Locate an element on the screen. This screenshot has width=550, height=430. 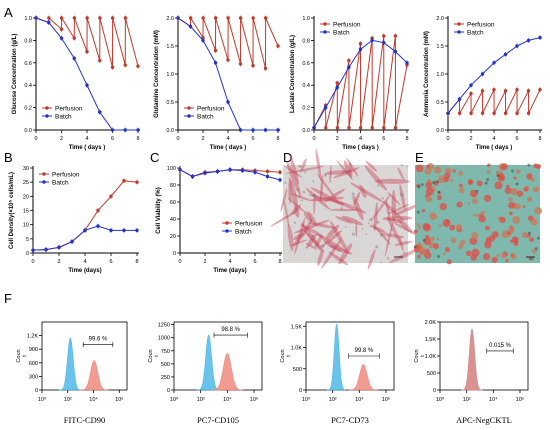
y-tick-label: 2.0K is located at coordinates (431, 323).